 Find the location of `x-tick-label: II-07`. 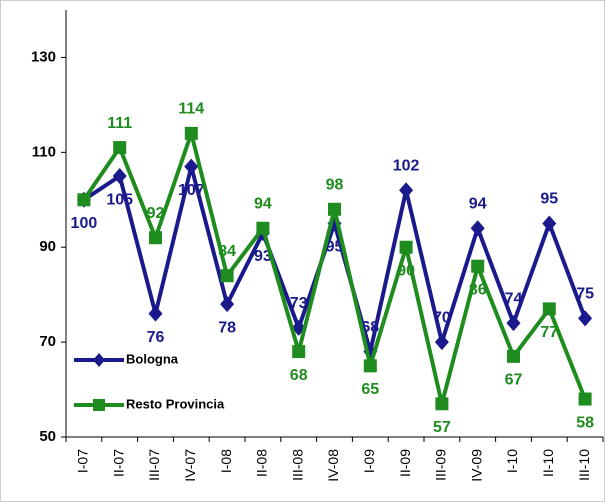

x-tick-label: II-07 is located at coordinates (118, 463).